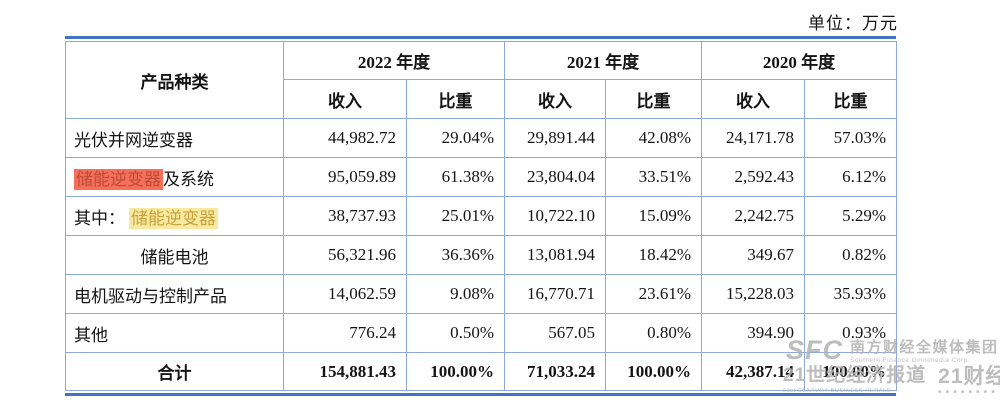  Describe the element at coordinates (555, 371) in the screenshot. I see `cell-income-2021: 71,033.24` at that location.